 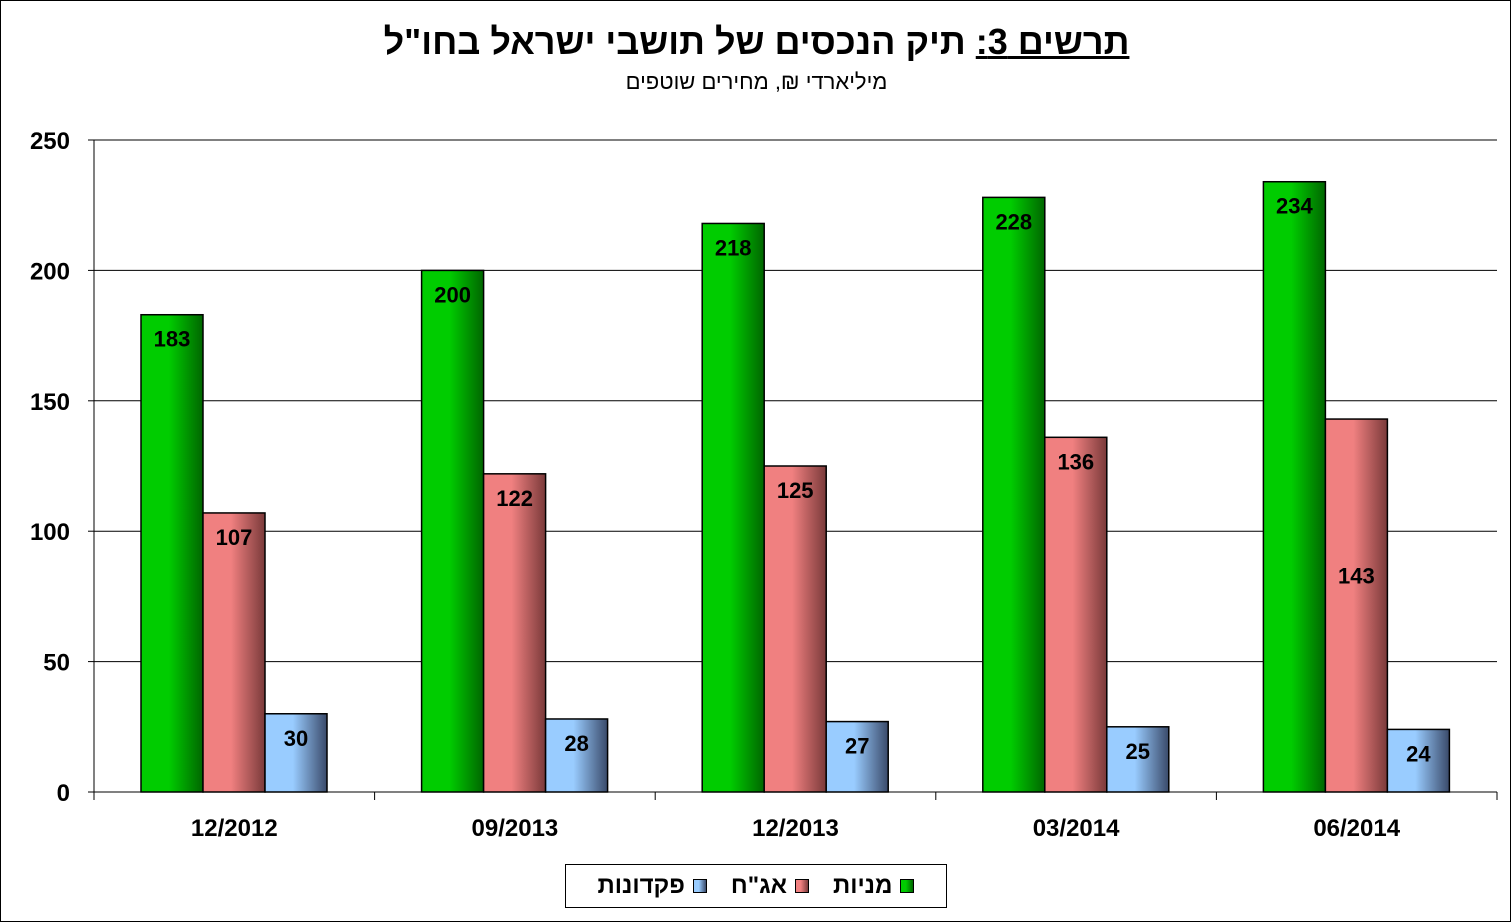 What do you see at coordinates (1052, 41) in the screenshot?
I see `chart-title-prefix: תרשים 3:` at bounding box center [1052, 41].